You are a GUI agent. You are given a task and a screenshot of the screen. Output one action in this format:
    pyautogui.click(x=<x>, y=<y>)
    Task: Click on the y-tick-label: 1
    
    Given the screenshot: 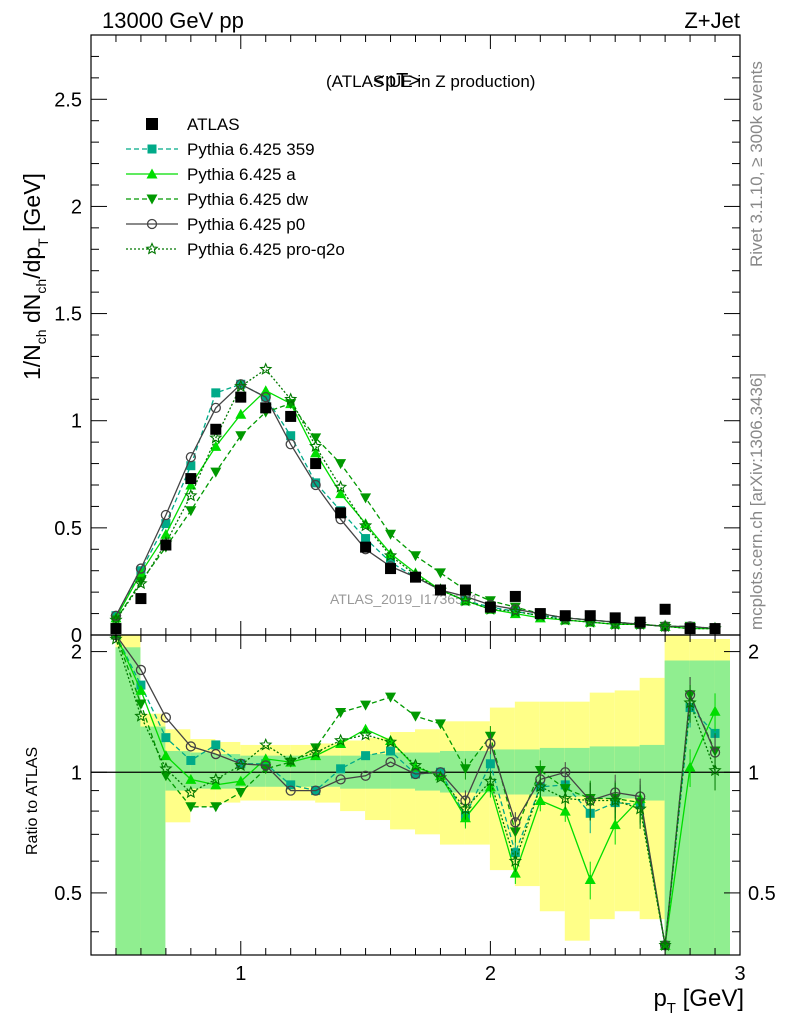 What is the action you would take?
    pyautogui.click(x=76, y=422)
    